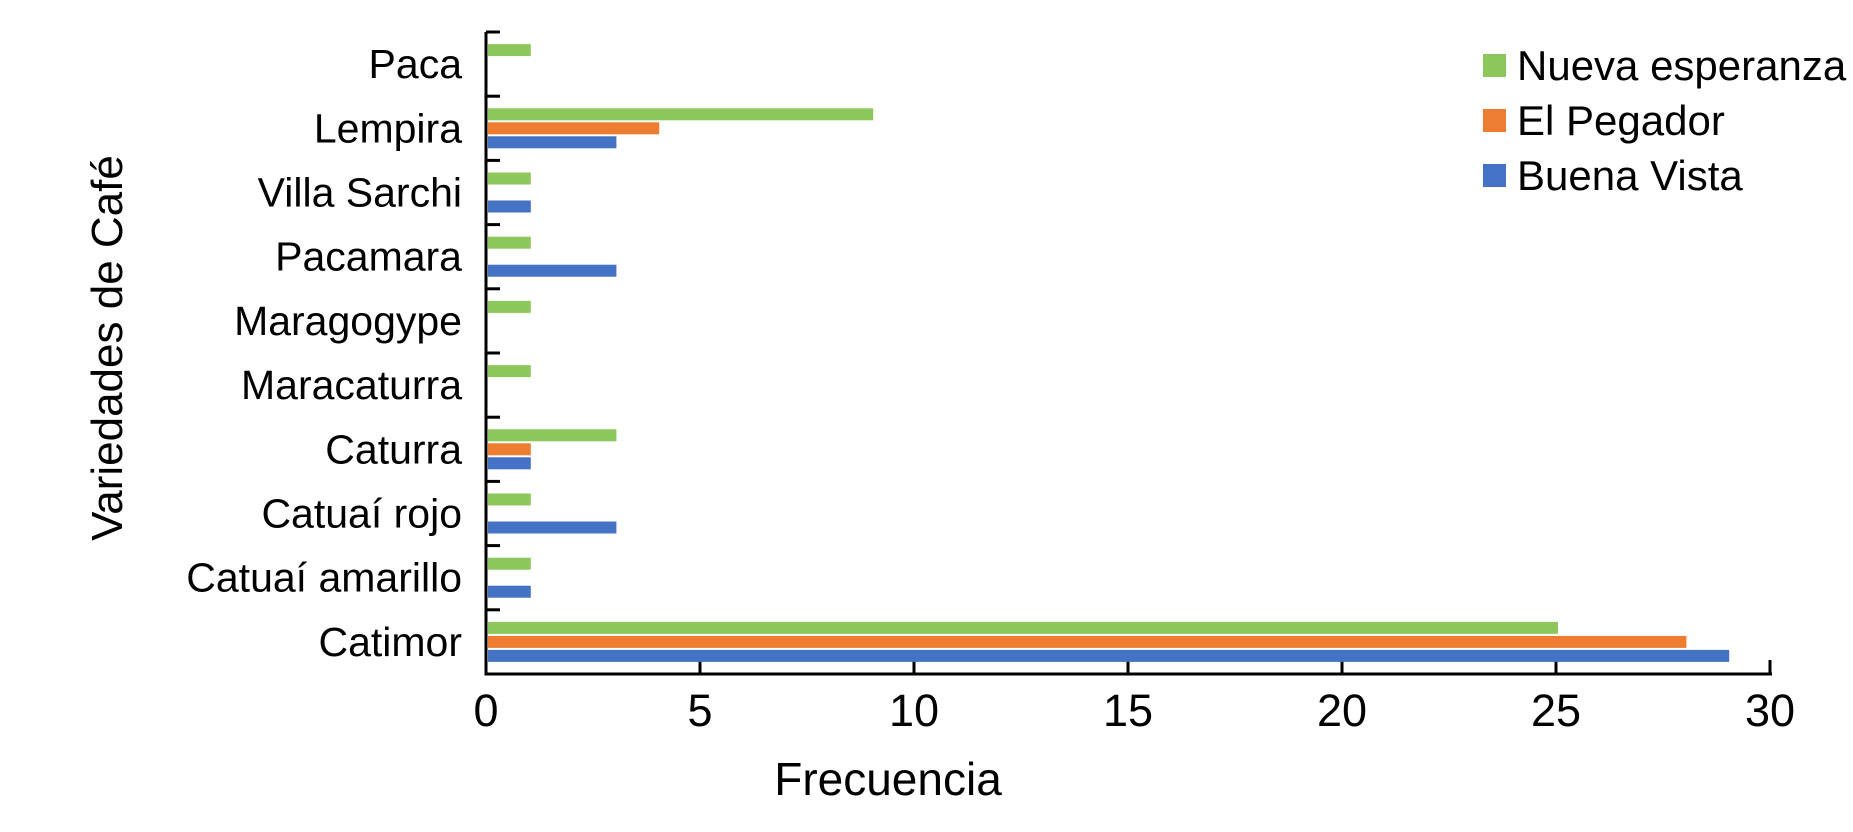  What do you see at coordinates (1109, 655) in the screenshot?
I see `bar-catimor-buena-vista` at bounding box center [1109, 655].